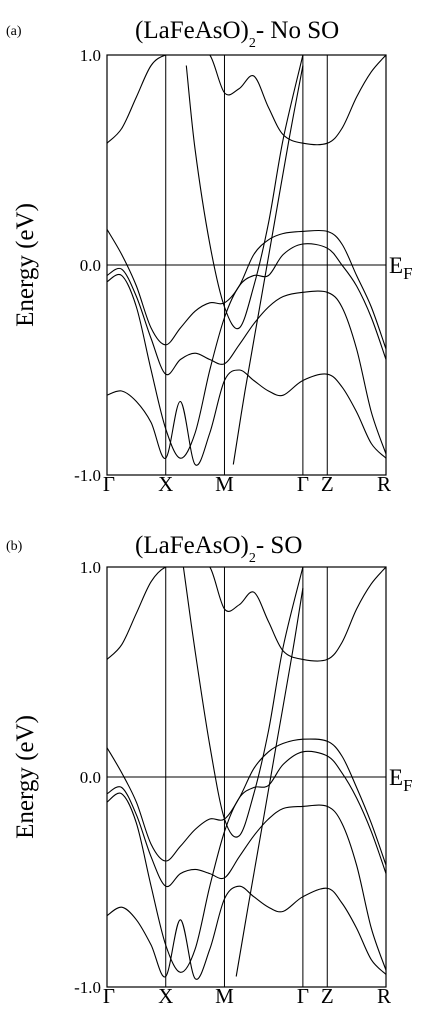  What do you see at coordinates (14, 546) in the screenshot?
I see `panel-label: (b)` at bounding box center [14, 546].